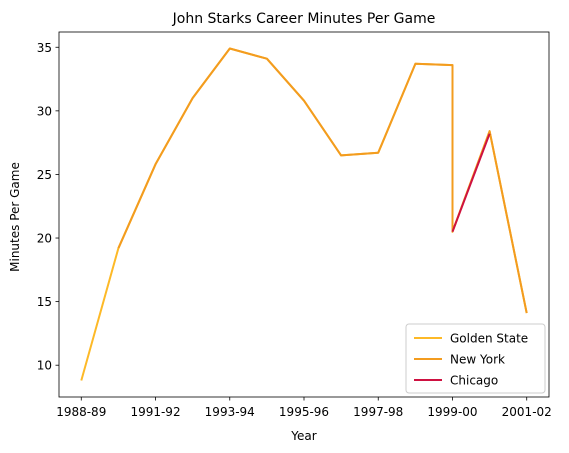 The image size is (569, 453). I want to click on legend: Golden State New York Chicago, so click(475, 358).